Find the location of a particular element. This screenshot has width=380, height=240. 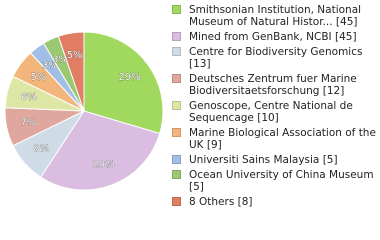

legend-item: Ocean University of China Museum [5] is located at coordinates (275, 181).